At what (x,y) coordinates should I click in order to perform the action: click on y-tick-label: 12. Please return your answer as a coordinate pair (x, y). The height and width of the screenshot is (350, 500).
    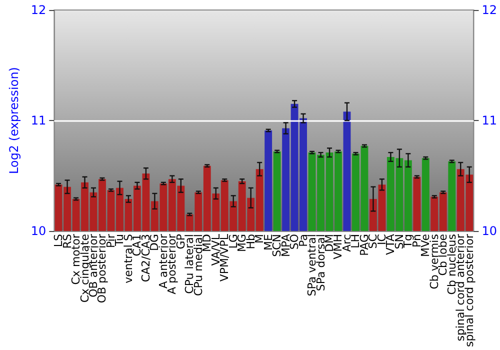
    Looking at the image, I should click on (38, 10).